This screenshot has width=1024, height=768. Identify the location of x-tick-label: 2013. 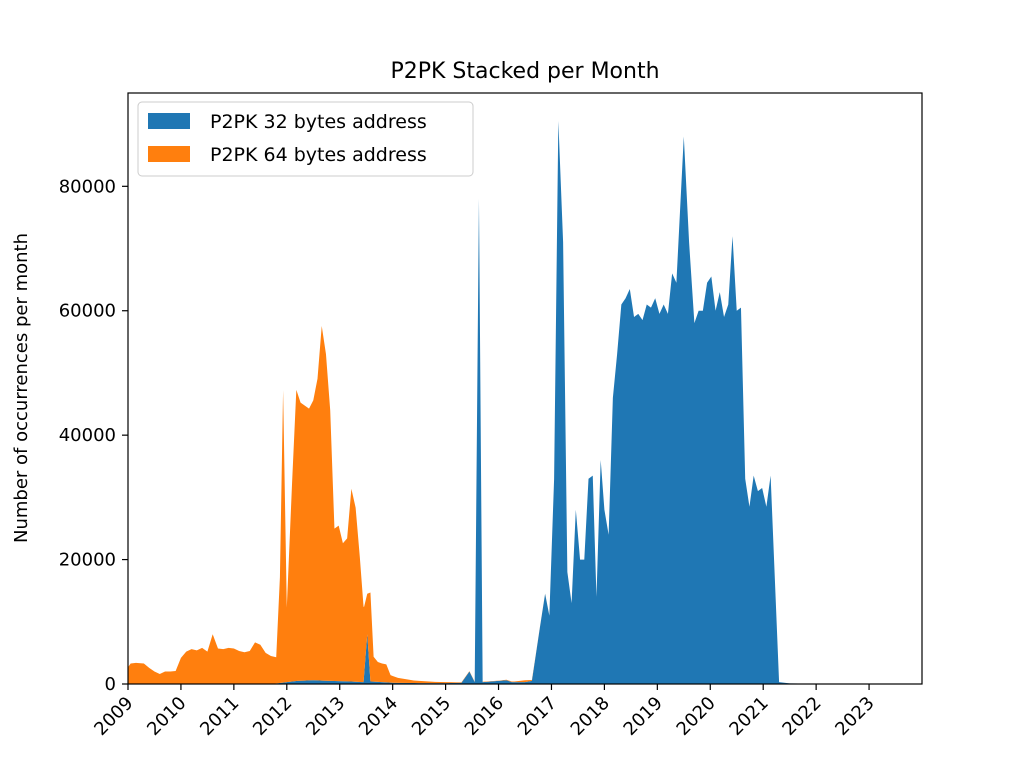
(325, 716).